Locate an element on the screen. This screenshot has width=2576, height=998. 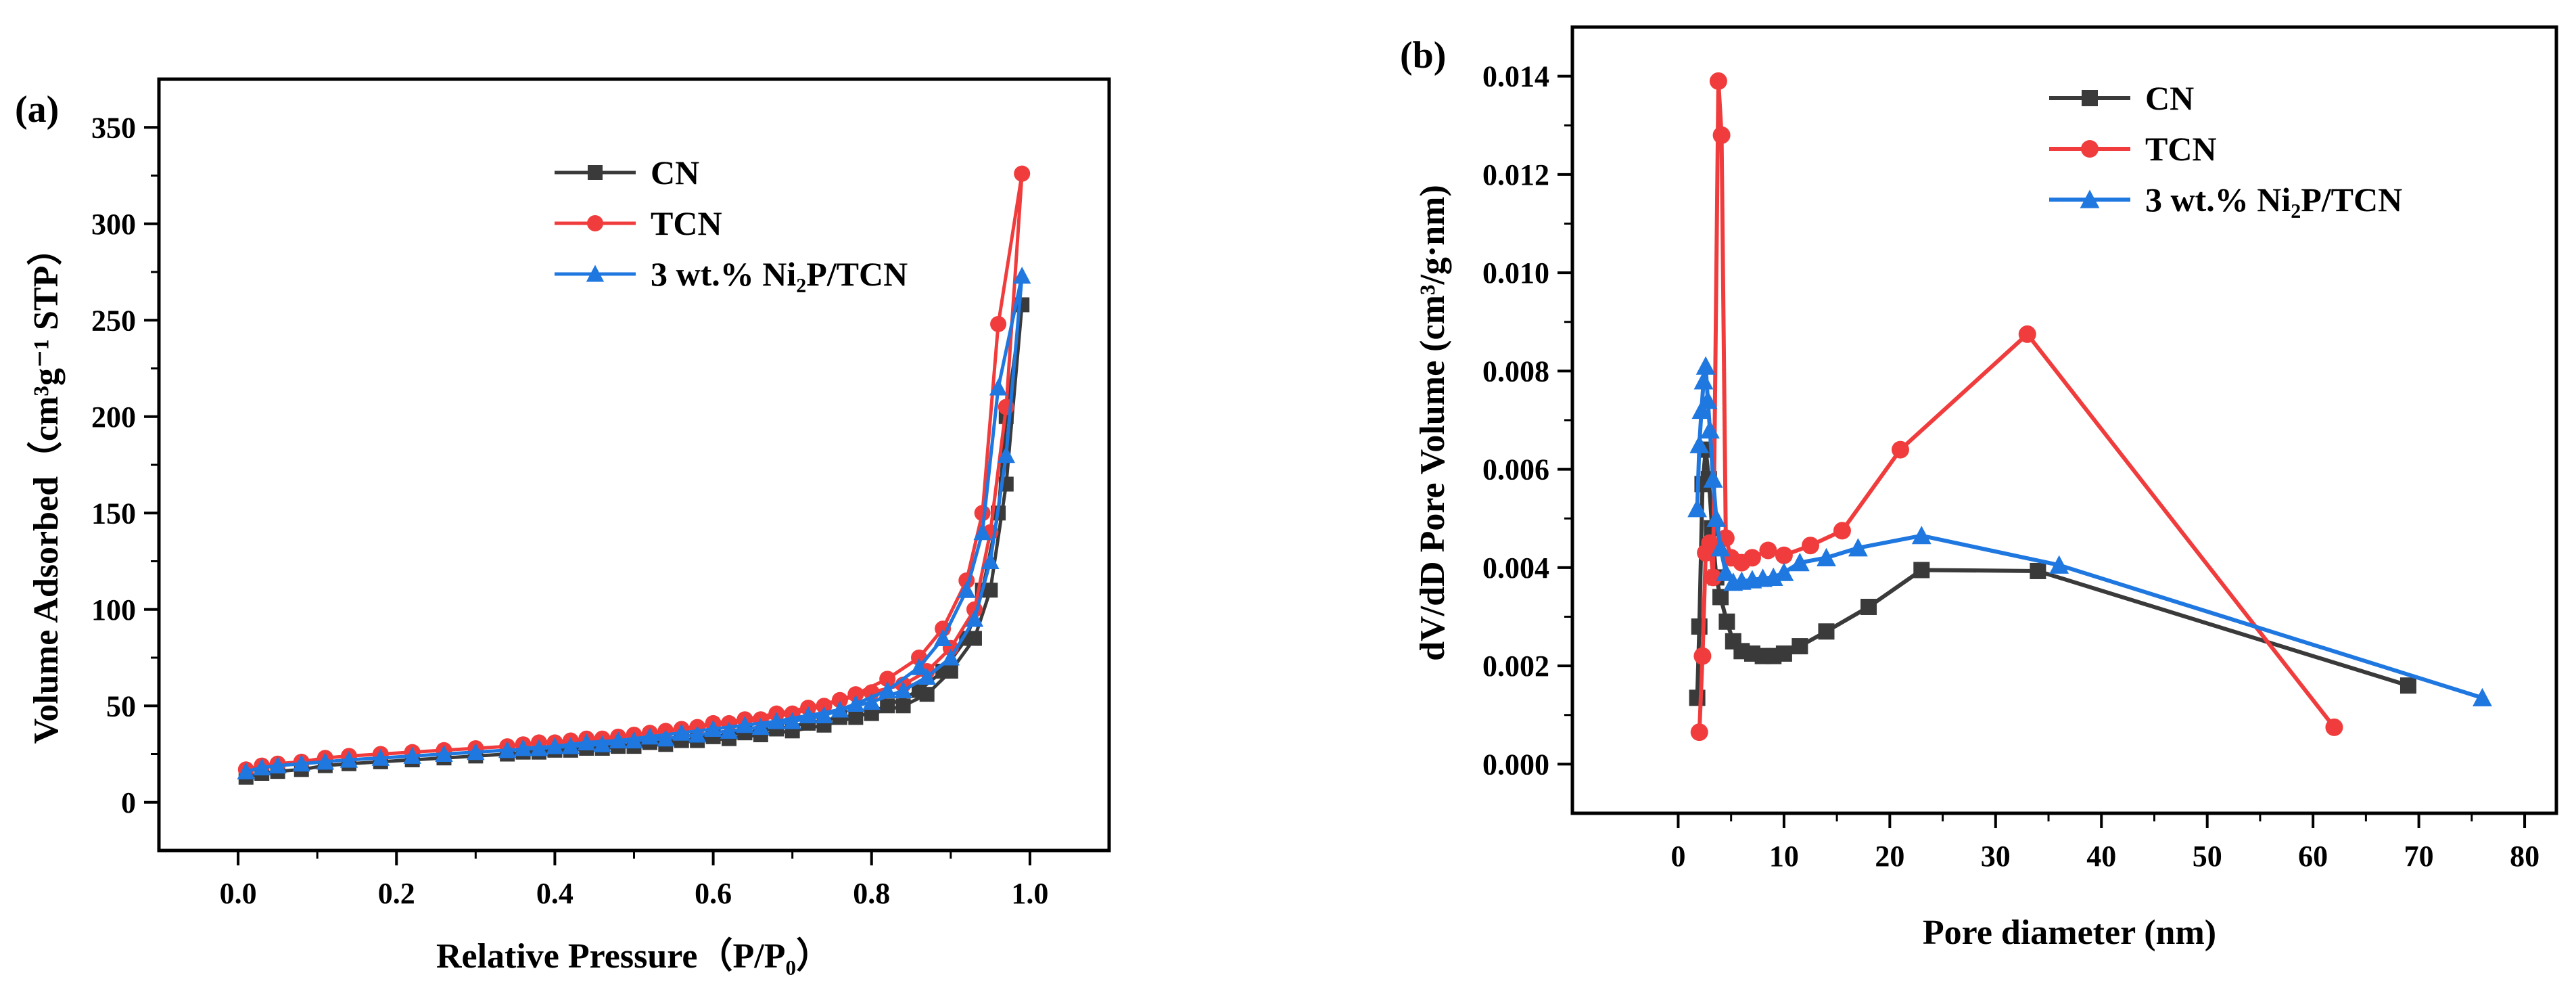
x-tick-label-b-2: 20 is located at coordinates (1889, 857).